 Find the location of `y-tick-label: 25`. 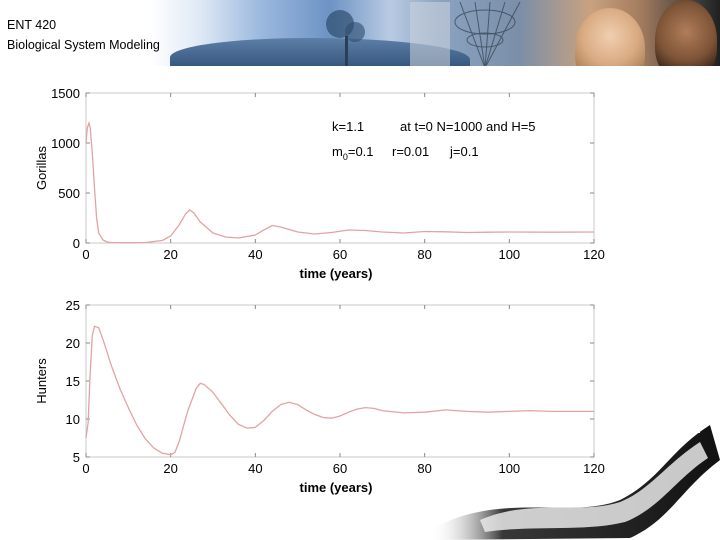

y-tick-label: 25 is located at coordinates (73, 305).